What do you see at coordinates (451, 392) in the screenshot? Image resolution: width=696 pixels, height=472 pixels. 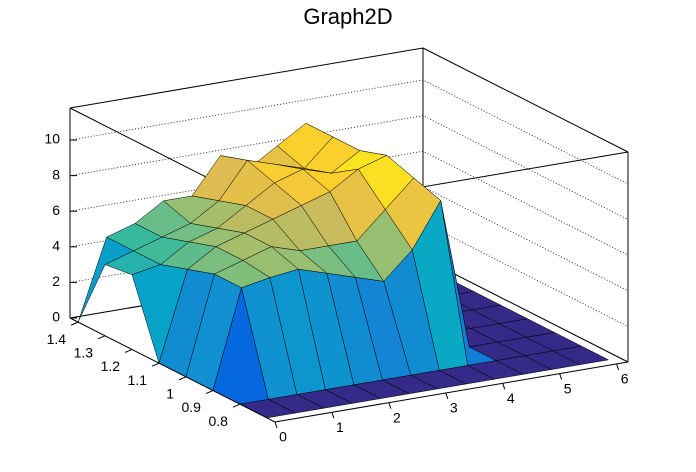 I see `x-axis` at bounding box center [451, 392].